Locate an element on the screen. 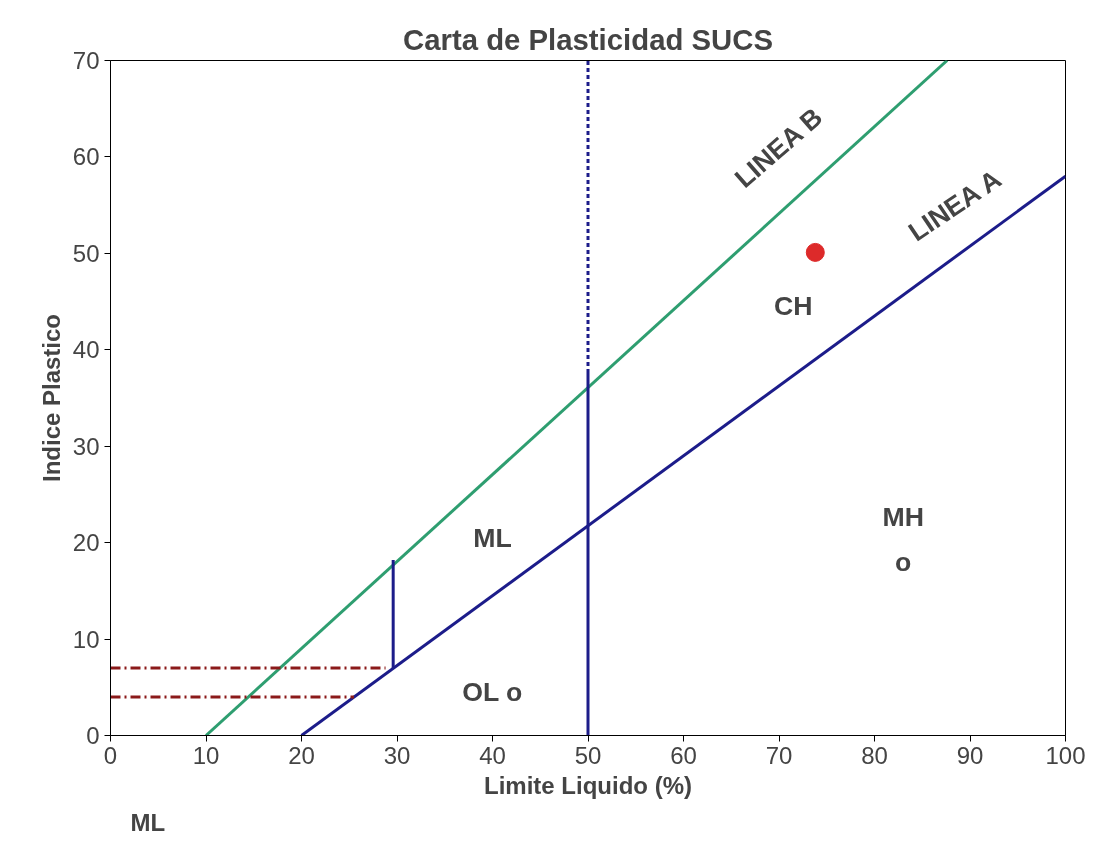 This screenshot has height=851, width=1107. x-tick-label: 90 is located at coordinates (970, 755).